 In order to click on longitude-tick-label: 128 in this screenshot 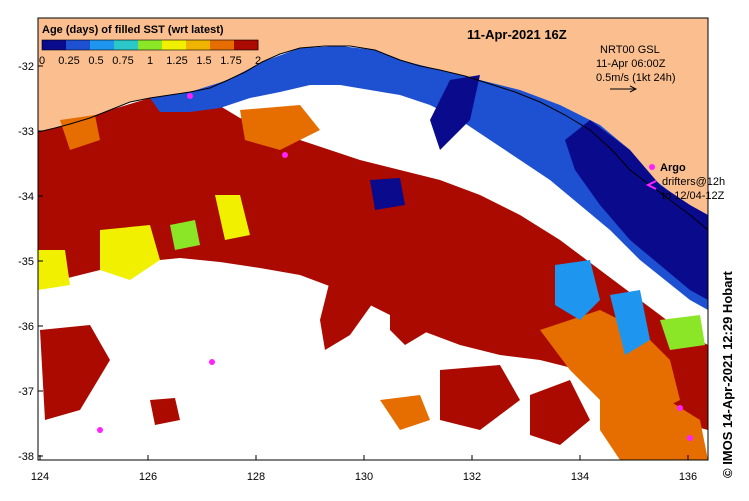, I will do `click(256, 477)`.